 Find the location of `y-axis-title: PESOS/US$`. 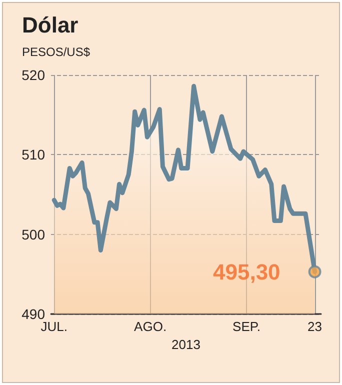

y-axis-title: PESOS/US$ is located at coordinates (56, 52).